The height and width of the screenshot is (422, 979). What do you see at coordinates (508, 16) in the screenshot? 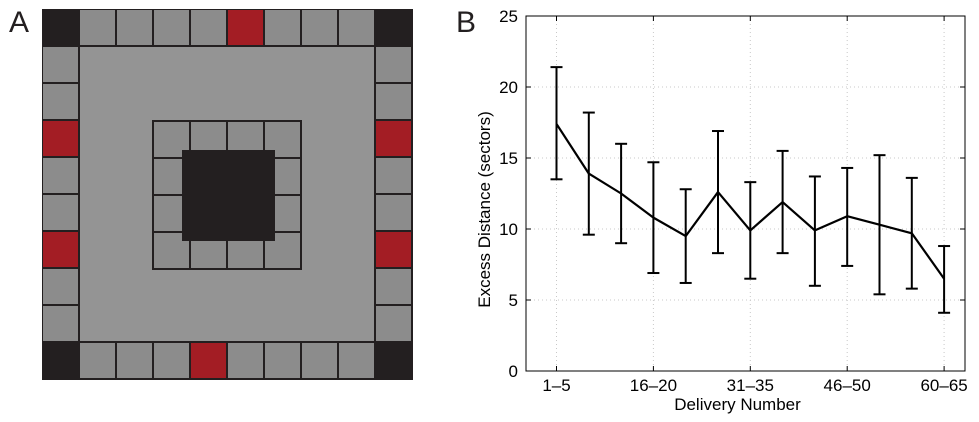
I see `y-tick-label: 25` at bounding box center [508, 16].